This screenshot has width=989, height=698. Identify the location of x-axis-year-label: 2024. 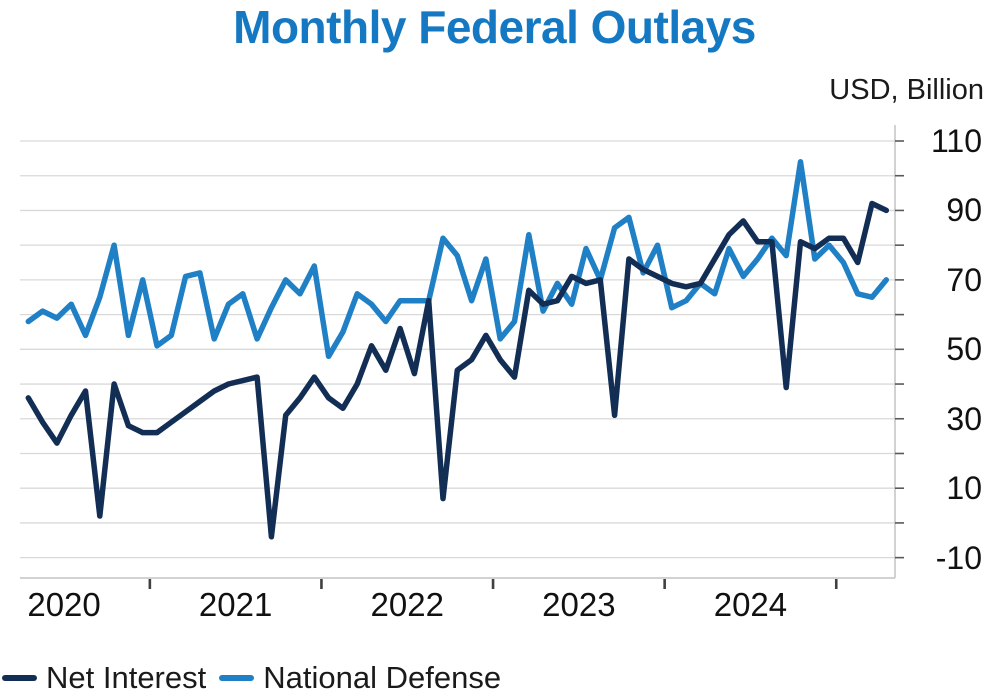
(750, 604).